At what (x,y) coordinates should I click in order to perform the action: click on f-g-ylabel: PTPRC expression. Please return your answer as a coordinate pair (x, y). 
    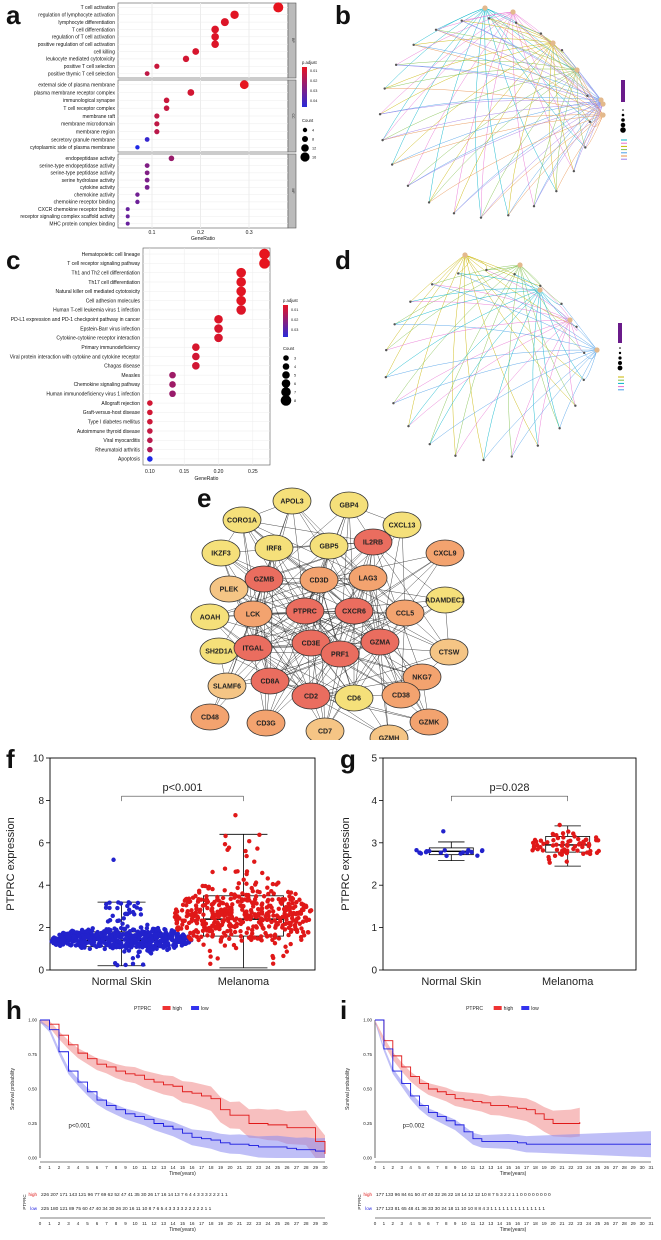
    Looking at the image, I should click on (11, 864).